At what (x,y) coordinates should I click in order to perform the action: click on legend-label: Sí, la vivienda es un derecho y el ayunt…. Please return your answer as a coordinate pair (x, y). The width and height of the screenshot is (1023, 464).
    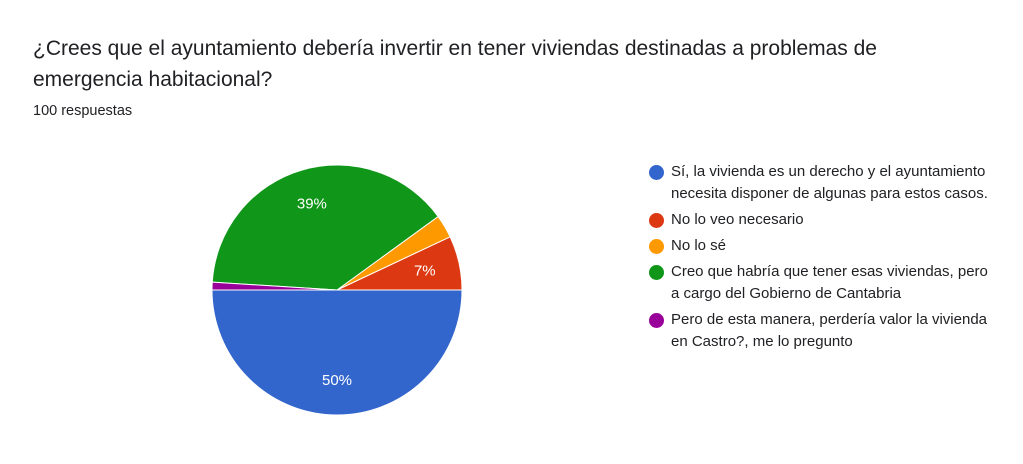
    Looking at the image, I should click on (829, 182).